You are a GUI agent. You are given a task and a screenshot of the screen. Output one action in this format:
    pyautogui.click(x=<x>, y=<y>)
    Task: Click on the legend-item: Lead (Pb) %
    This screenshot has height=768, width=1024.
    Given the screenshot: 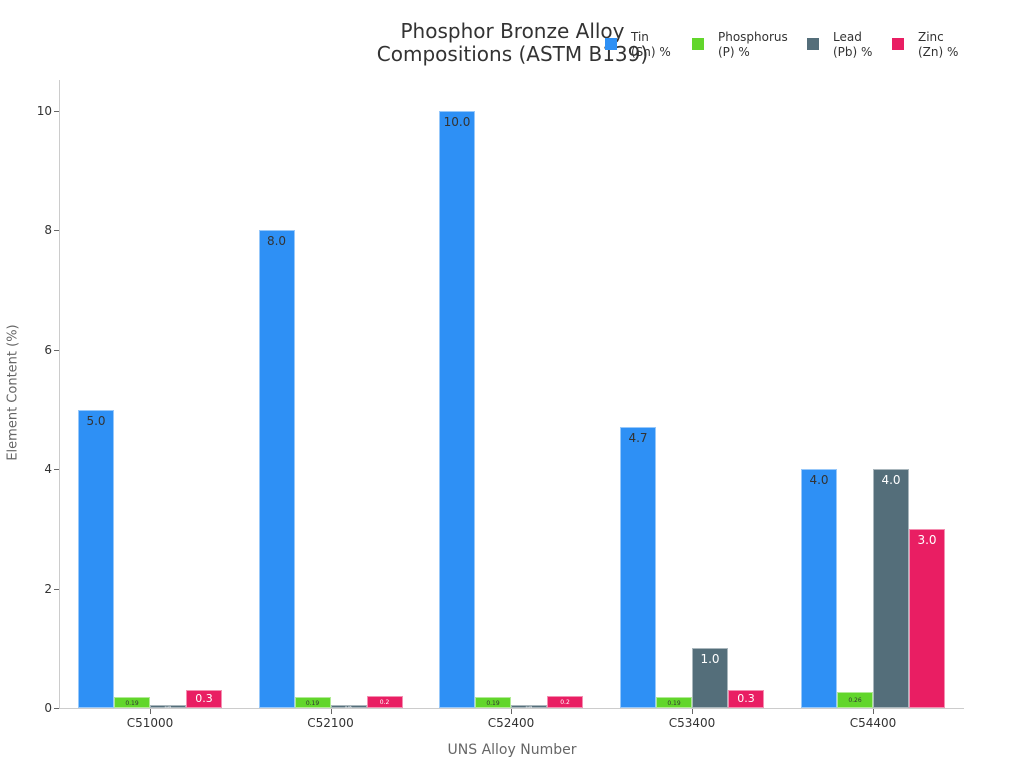 What is the action you would take?
    pyautogui.click(x=855, y=45)
    